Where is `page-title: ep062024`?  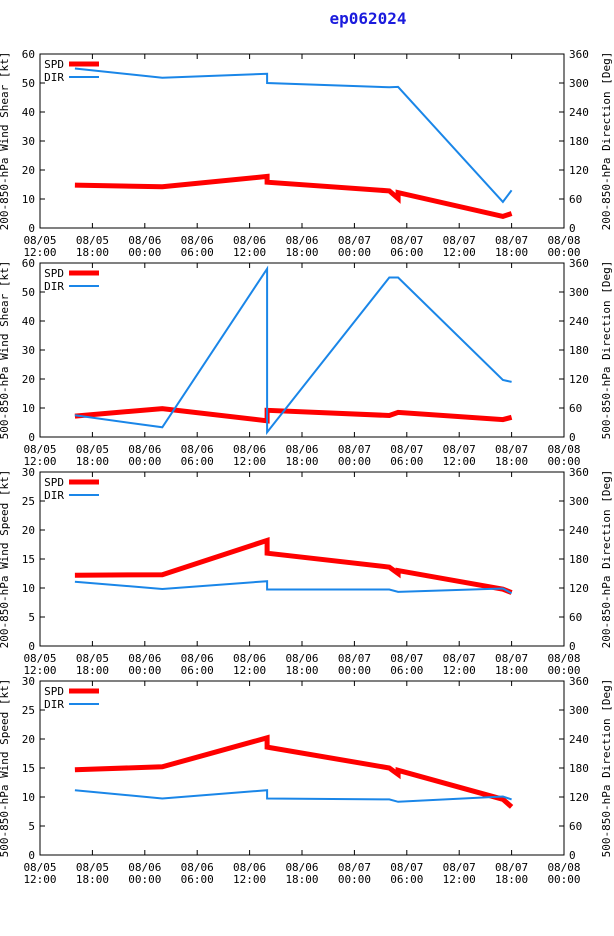
page-title: ep062024 is located at coordinates (368, 18).